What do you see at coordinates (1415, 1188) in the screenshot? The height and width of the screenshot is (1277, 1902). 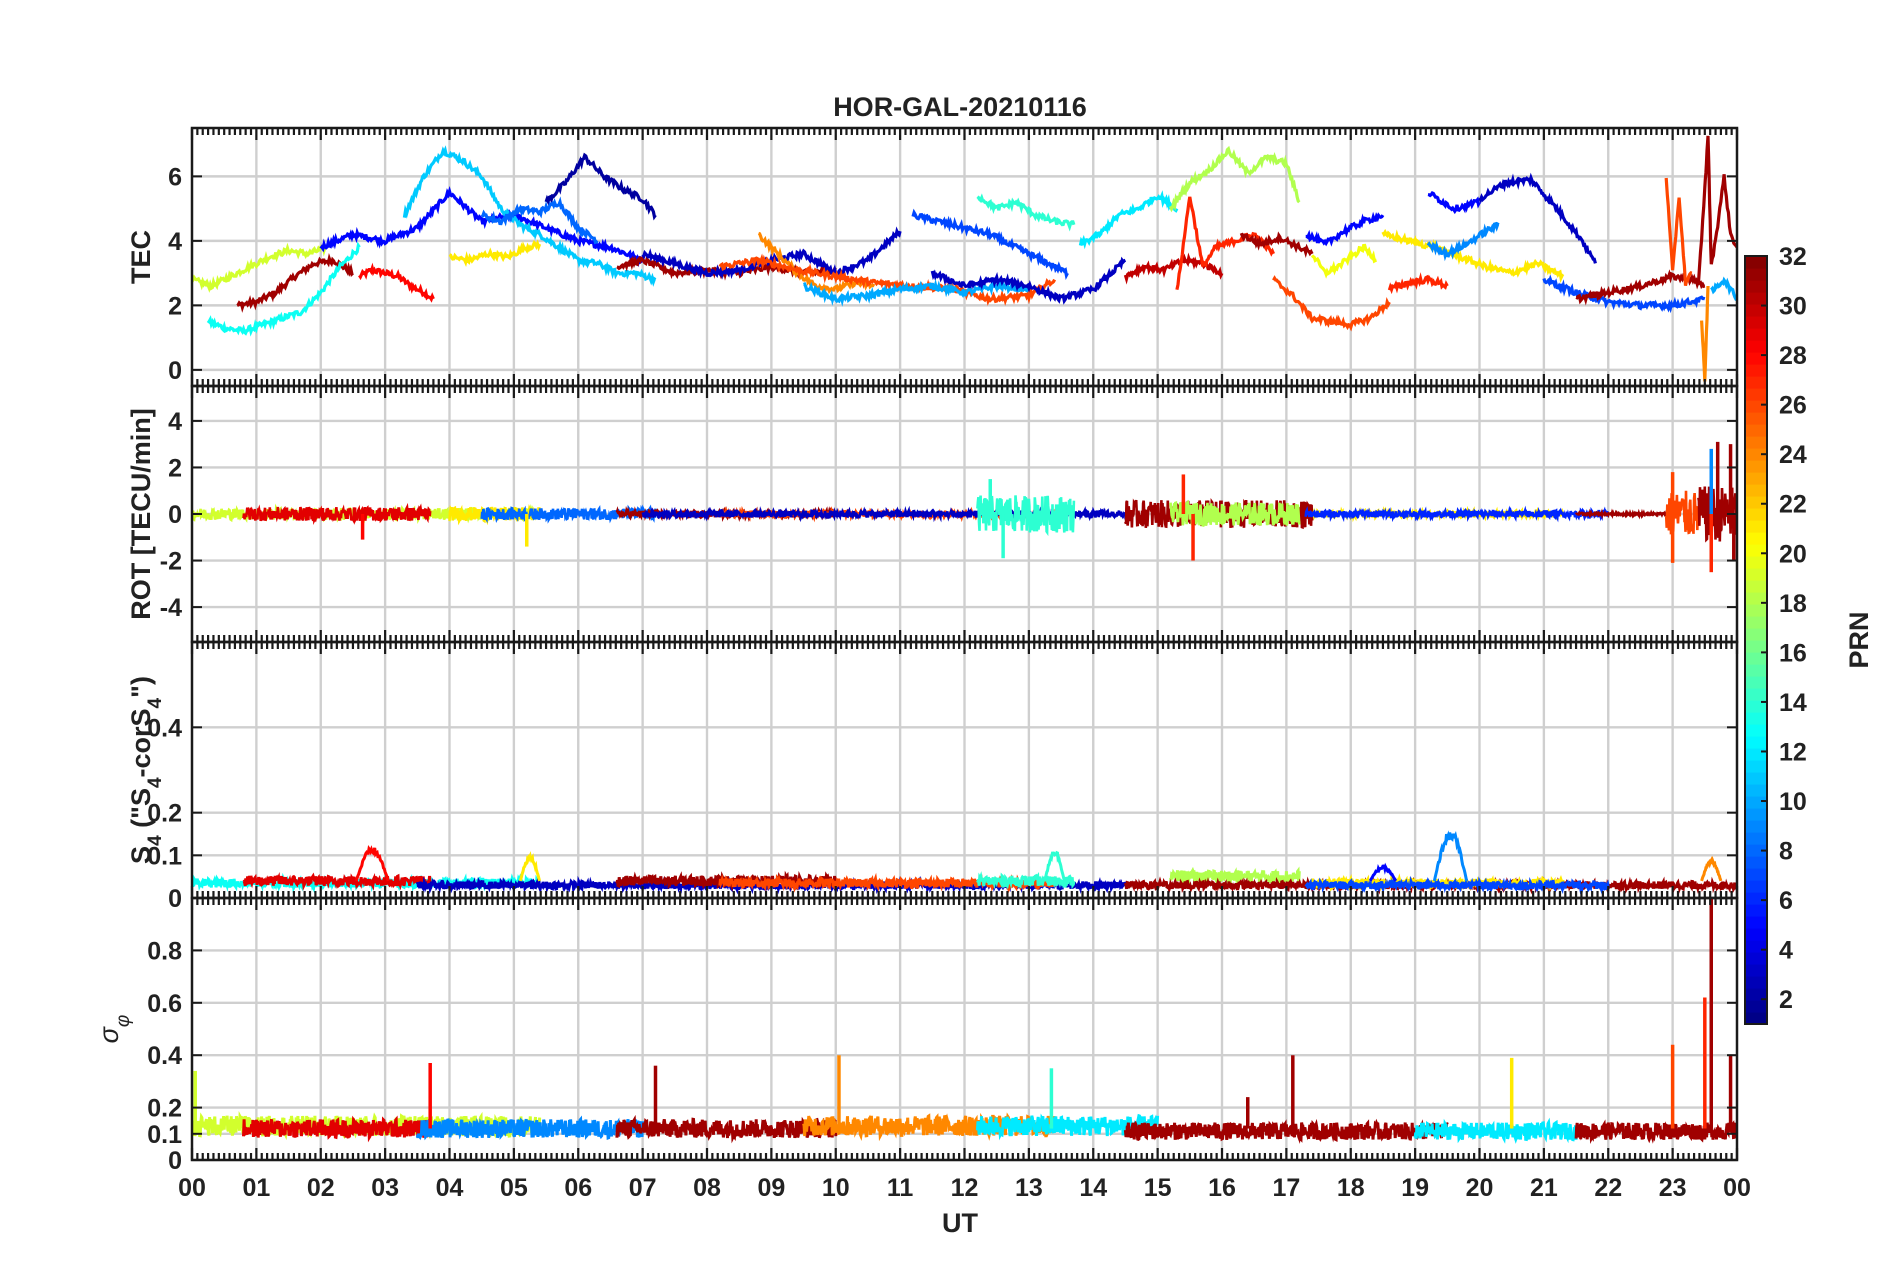 I see `x-tick-label-20: 19` at bounding box center [1415, 1188].